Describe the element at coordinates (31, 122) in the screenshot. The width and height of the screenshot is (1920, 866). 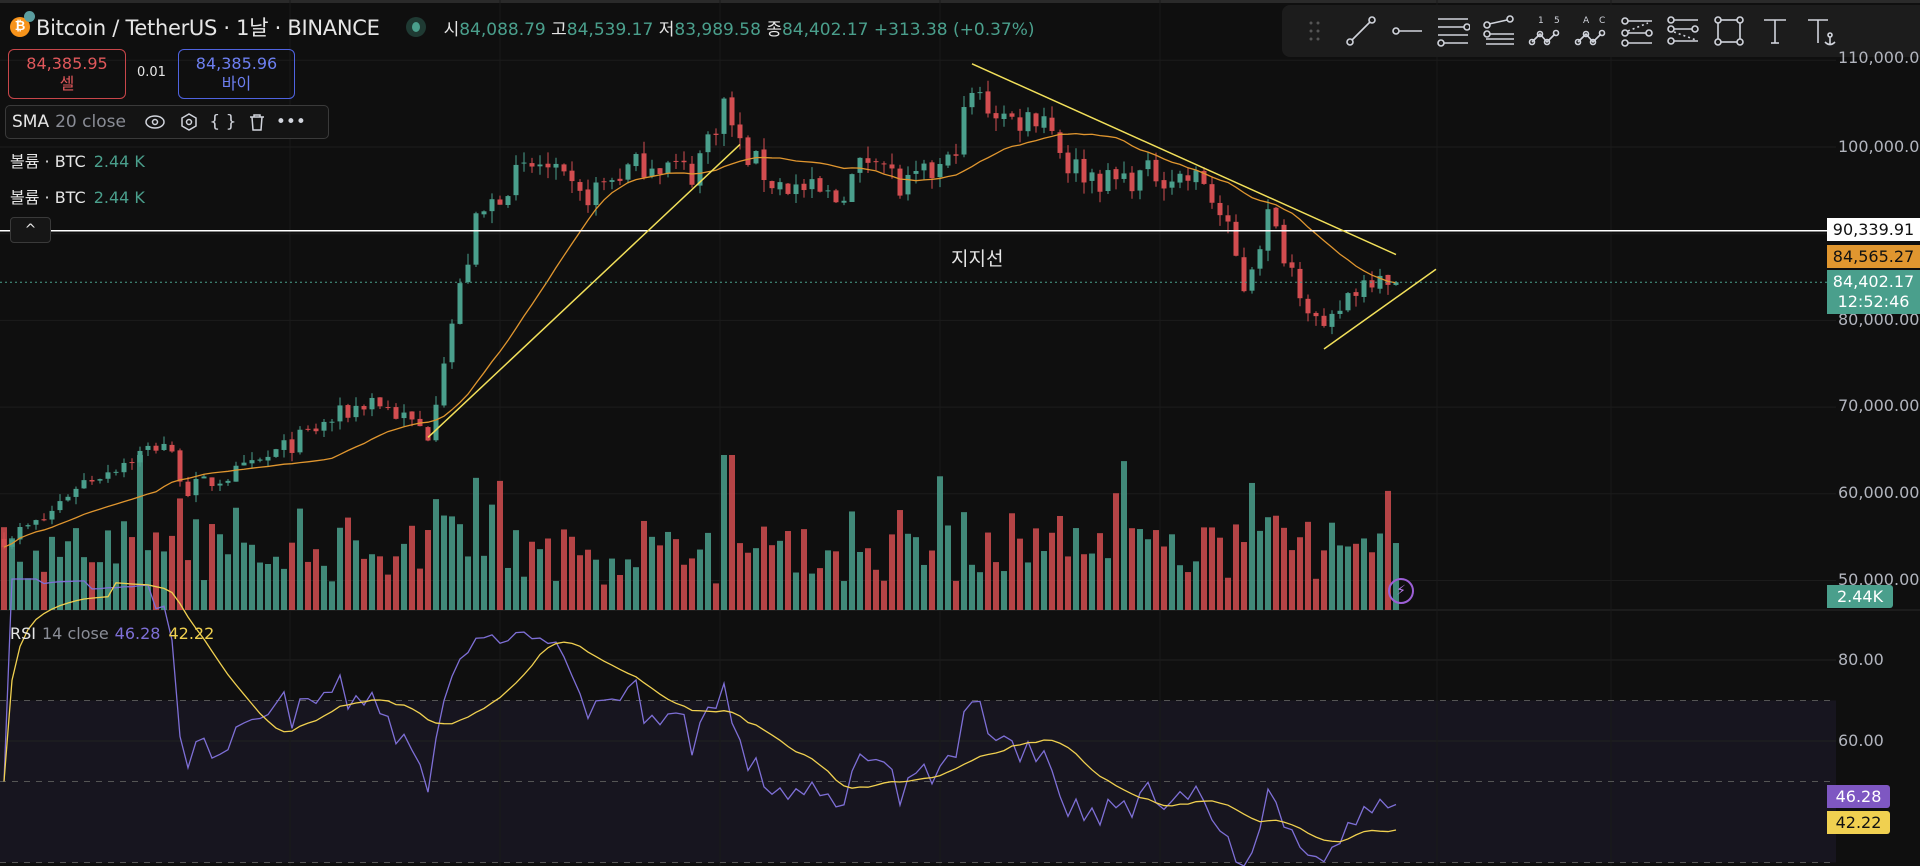
I see `sma-name: SMA` at that location.